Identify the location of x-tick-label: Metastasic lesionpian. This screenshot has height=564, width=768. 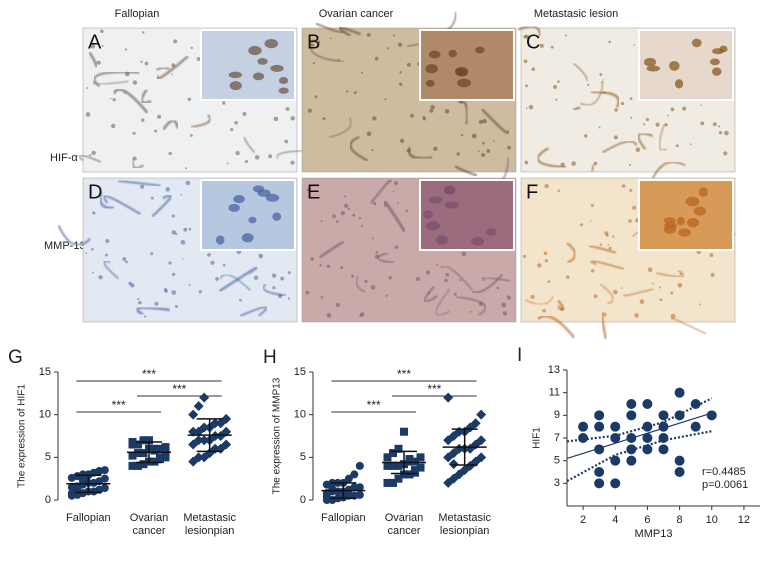
(464, 524).